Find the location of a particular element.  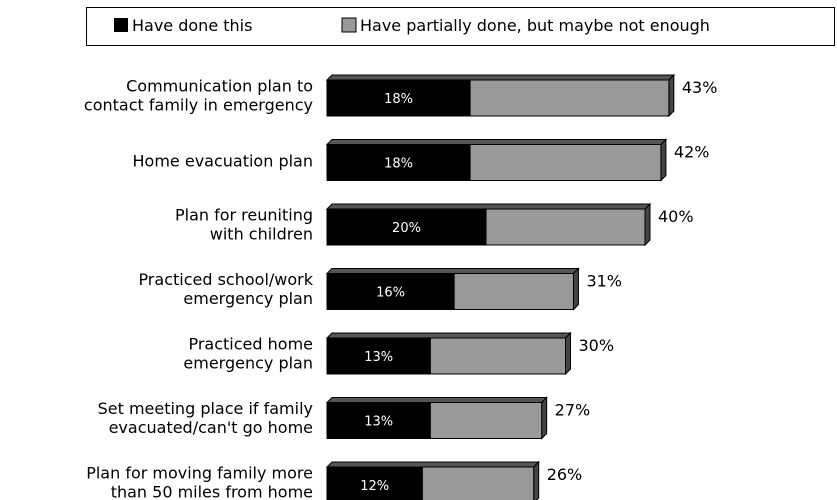

category-label: Plan for reuniting with children is located at coordinates (244, 225).